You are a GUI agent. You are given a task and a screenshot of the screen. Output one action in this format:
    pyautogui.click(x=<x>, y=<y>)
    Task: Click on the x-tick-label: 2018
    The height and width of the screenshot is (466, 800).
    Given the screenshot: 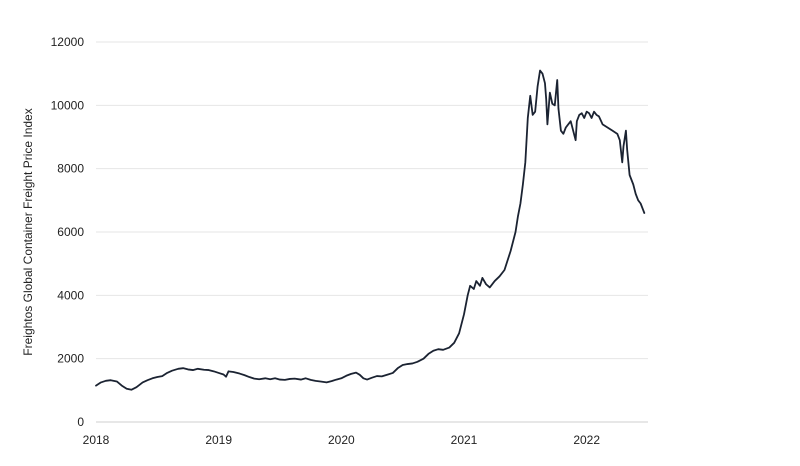 What is the action you would take?
    pyautogui.click(x=96, y=440)
    